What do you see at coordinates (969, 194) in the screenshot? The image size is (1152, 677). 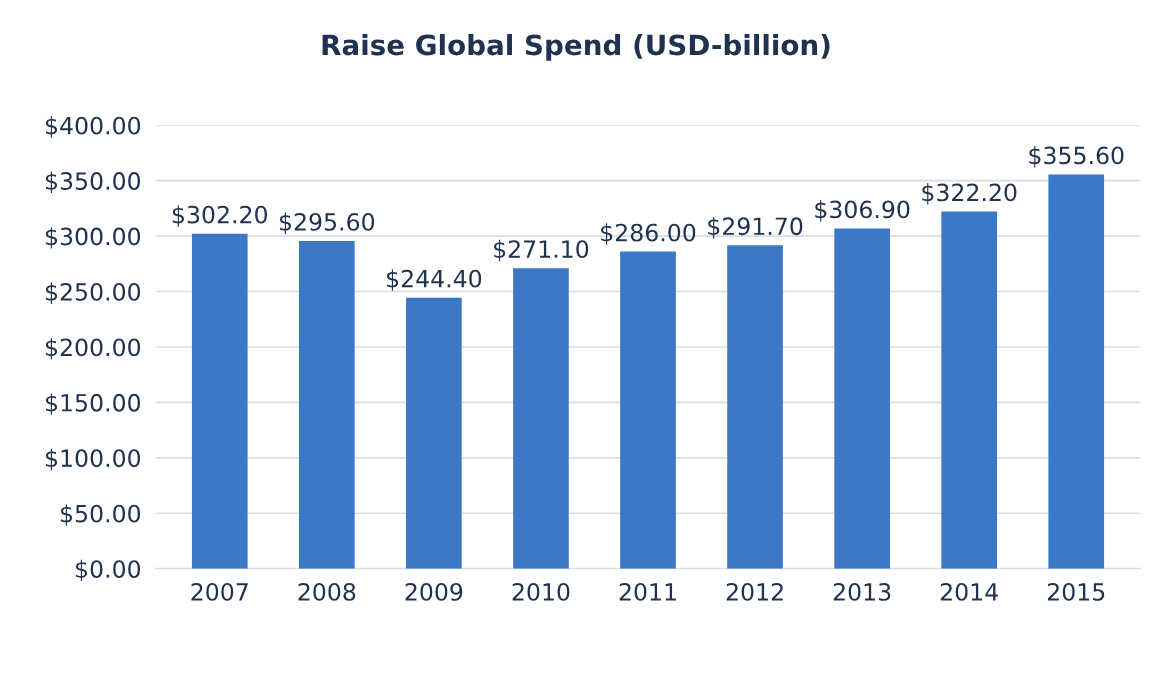 I see `data-label: $322.20` at bounding box center [969, 194].